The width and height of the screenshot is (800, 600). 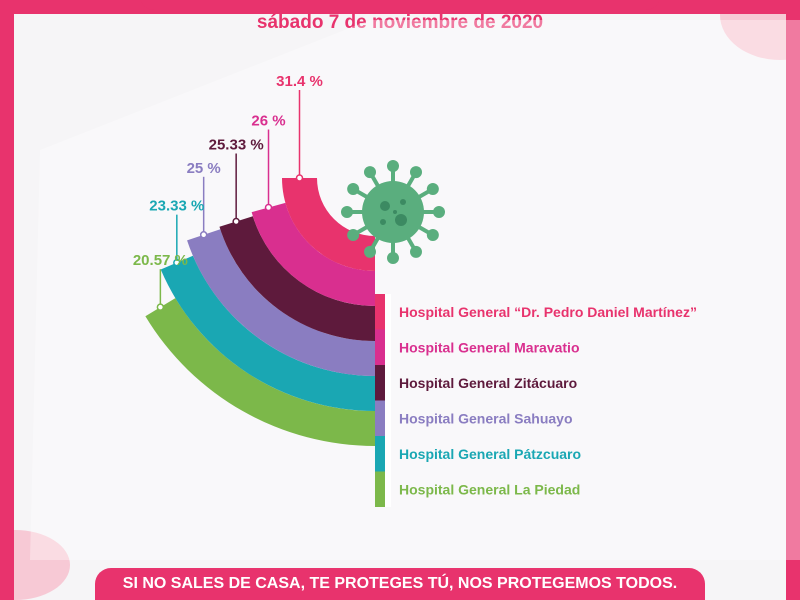 I want to click on value-label: 20.57 %, so click(x=160, y=260).